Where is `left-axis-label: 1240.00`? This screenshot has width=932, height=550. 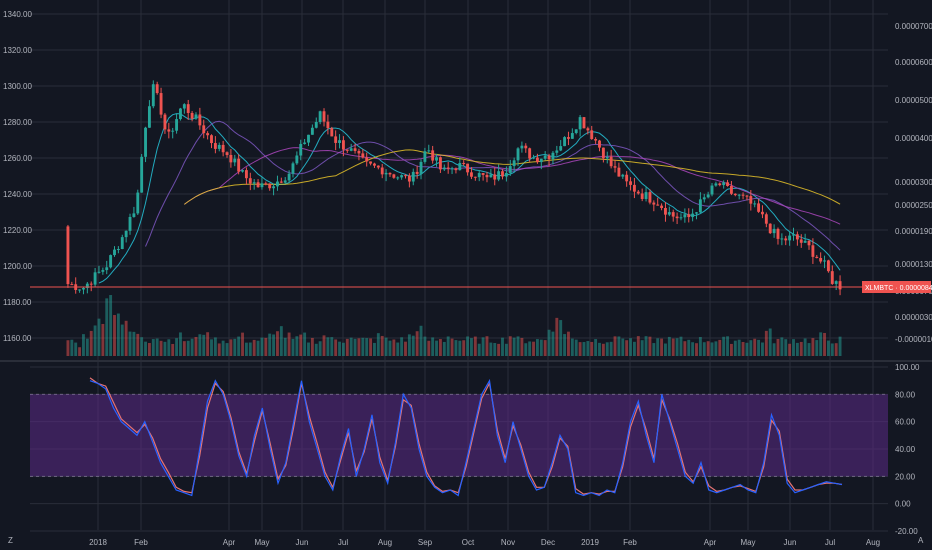 left-axis-label: 1240.00 is located at coordinates (17, 194).